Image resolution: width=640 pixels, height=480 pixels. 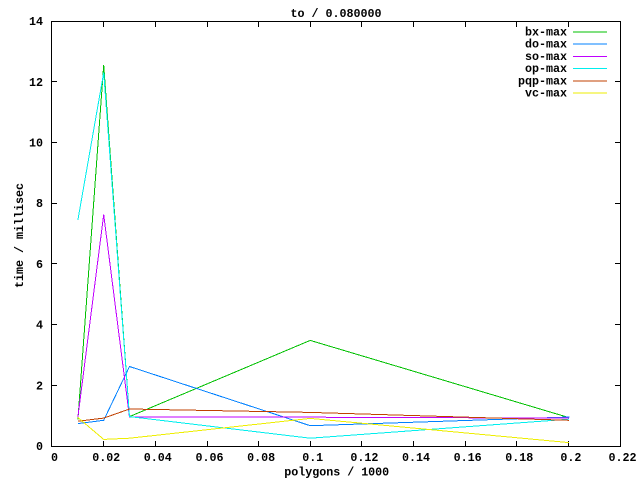 What do you see at coordinates (546, 94) in the screenshot?
I see `svg-text: vc-max` at bounding box center [546, 94].